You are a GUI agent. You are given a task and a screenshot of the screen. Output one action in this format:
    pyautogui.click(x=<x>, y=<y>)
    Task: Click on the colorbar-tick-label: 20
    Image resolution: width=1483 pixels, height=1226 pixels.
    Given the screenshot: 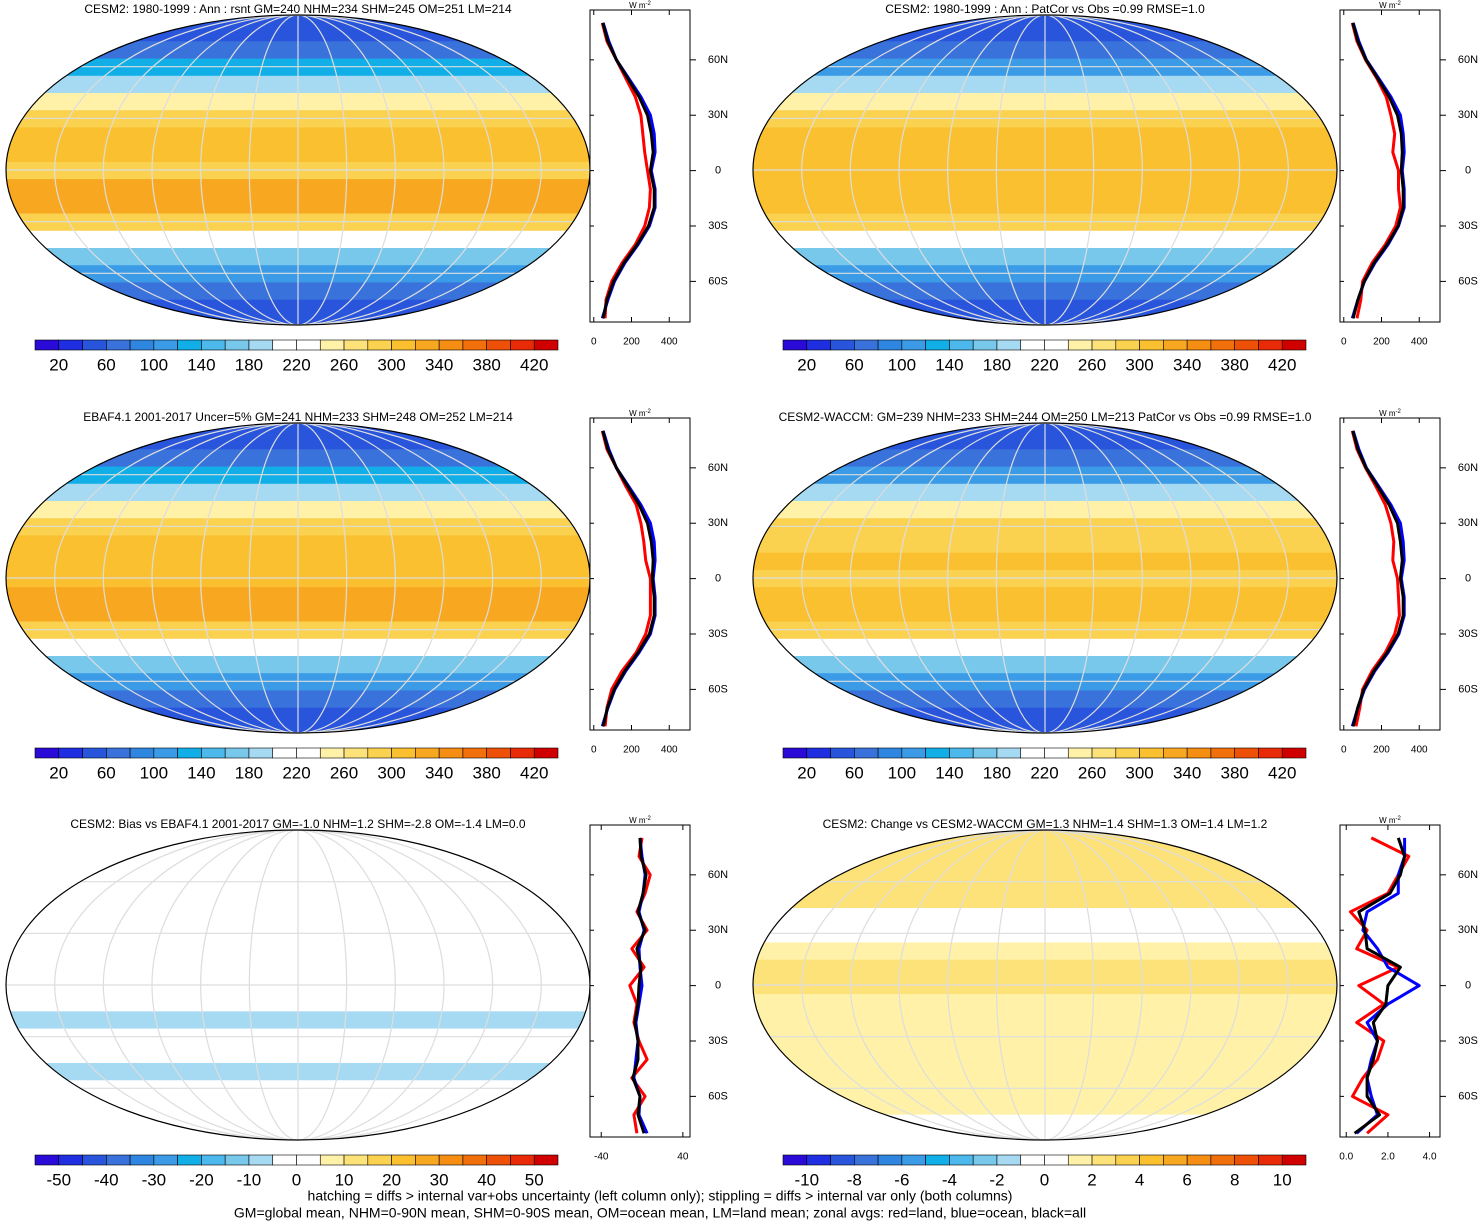 What is the action you would take?
    pyautogui.click(x=806, y=772)
    